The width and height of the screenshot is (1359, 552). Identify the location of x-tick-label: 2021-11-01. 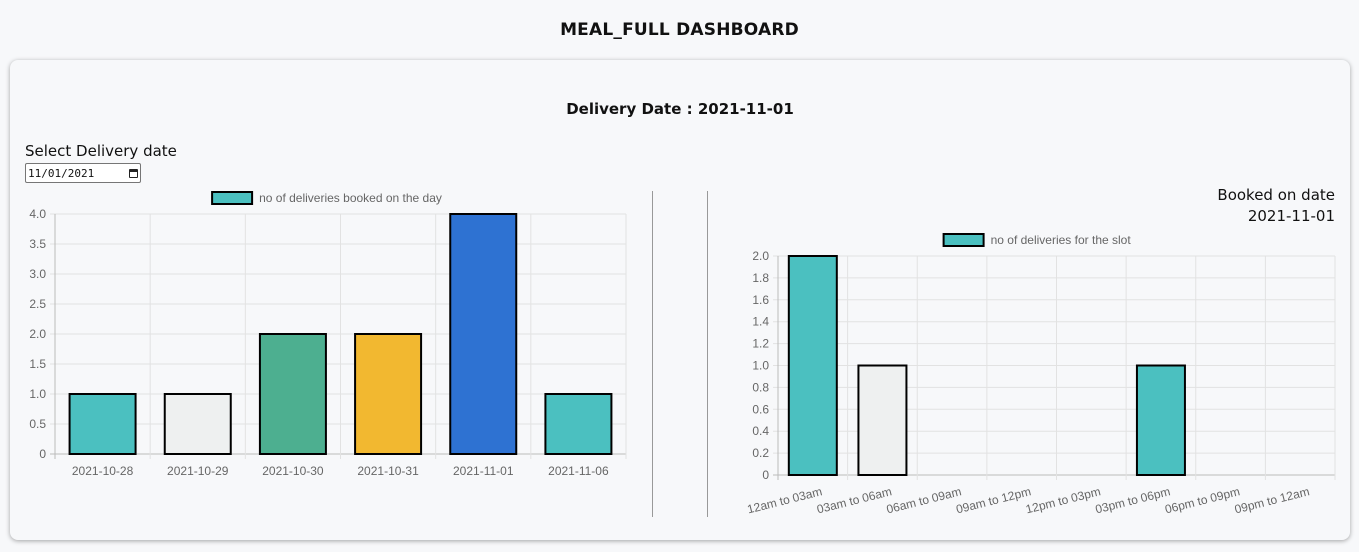
(483, 471).